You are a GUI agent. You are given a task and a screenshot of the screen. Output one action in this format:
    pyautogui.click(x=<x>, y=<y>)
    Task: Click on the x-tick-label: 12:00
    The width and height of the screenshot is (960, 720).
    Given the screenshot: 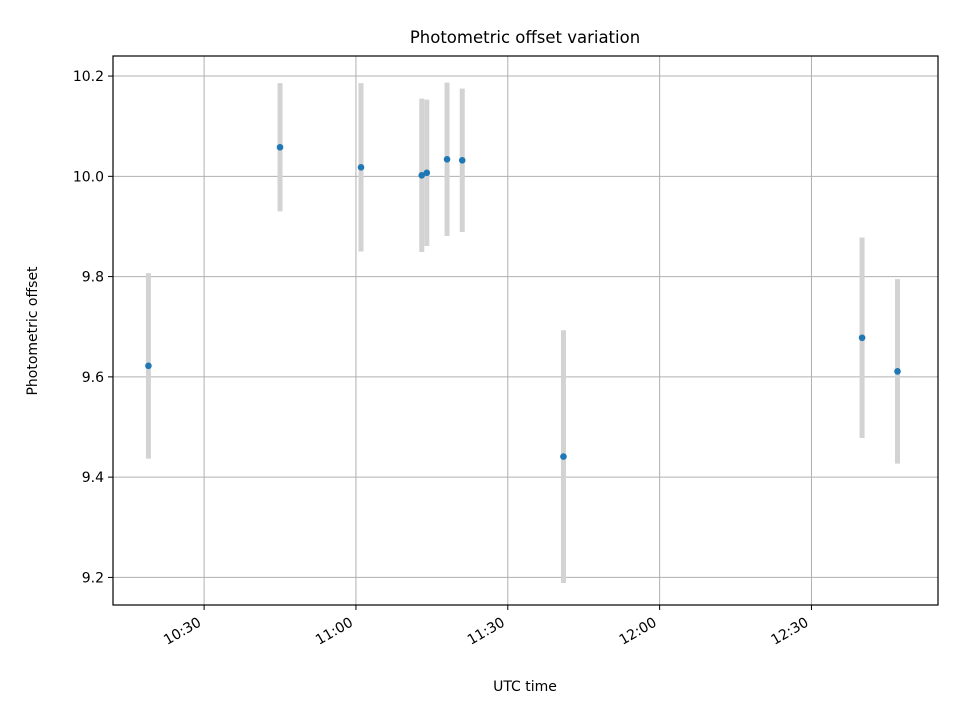 What is the action you would take?
    pyautogui.click(x=638, y=632)
    